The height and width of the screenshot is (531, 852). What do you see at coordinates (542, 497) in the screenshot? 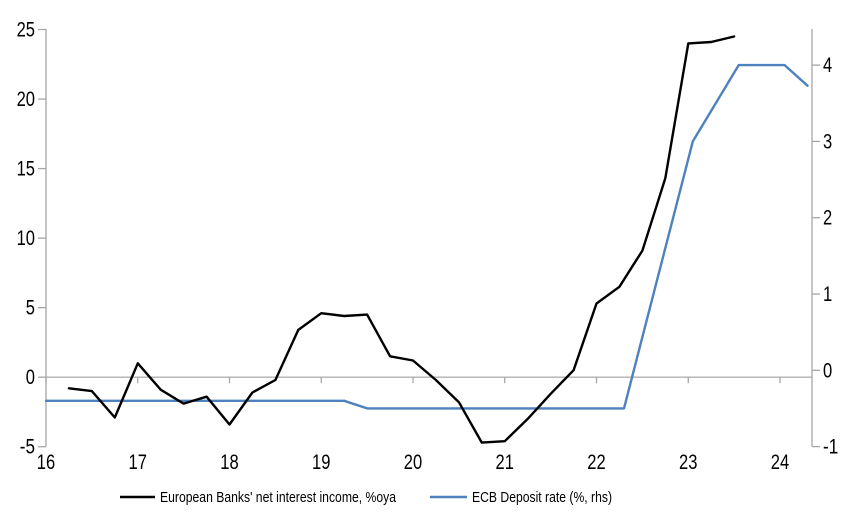
I see `legend-label: ECB Deposit rate (%, rhs)` at bounding box center [542, 497].